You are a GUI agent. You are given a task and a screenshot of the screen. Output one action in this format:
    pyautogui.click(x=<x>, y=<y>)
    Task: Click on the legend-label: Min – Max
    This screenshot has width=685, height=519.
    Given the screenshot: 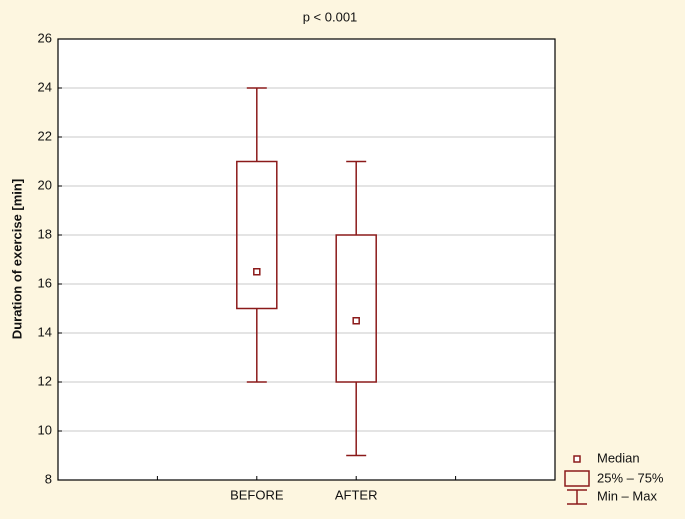 What is the action you would take?
    pyautogui.click(x=627, y=495)
    